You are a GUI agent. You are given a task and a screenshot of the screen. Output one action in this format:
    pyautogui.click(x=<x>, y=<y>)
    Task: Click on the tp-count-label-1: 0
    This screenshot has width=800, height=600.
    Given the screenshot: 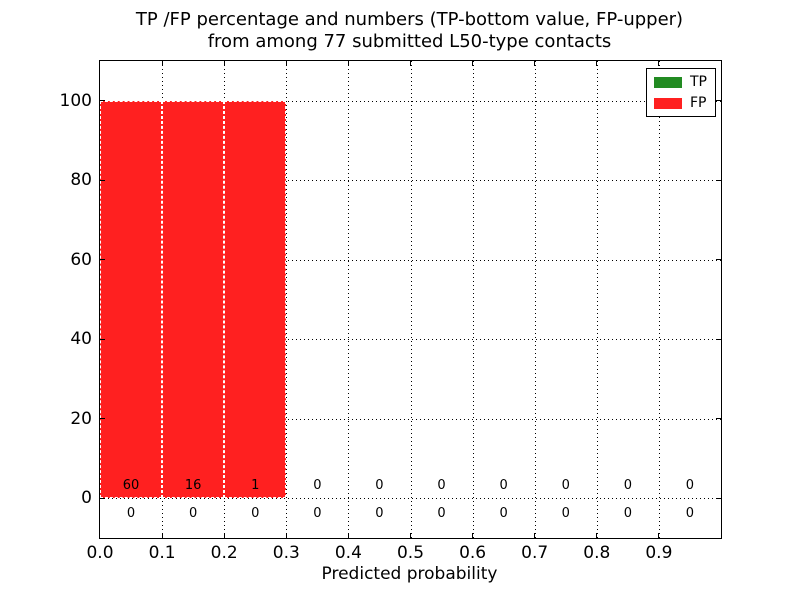 What is the action you would take?
    pyautogui.click(x=193, y=514)
    